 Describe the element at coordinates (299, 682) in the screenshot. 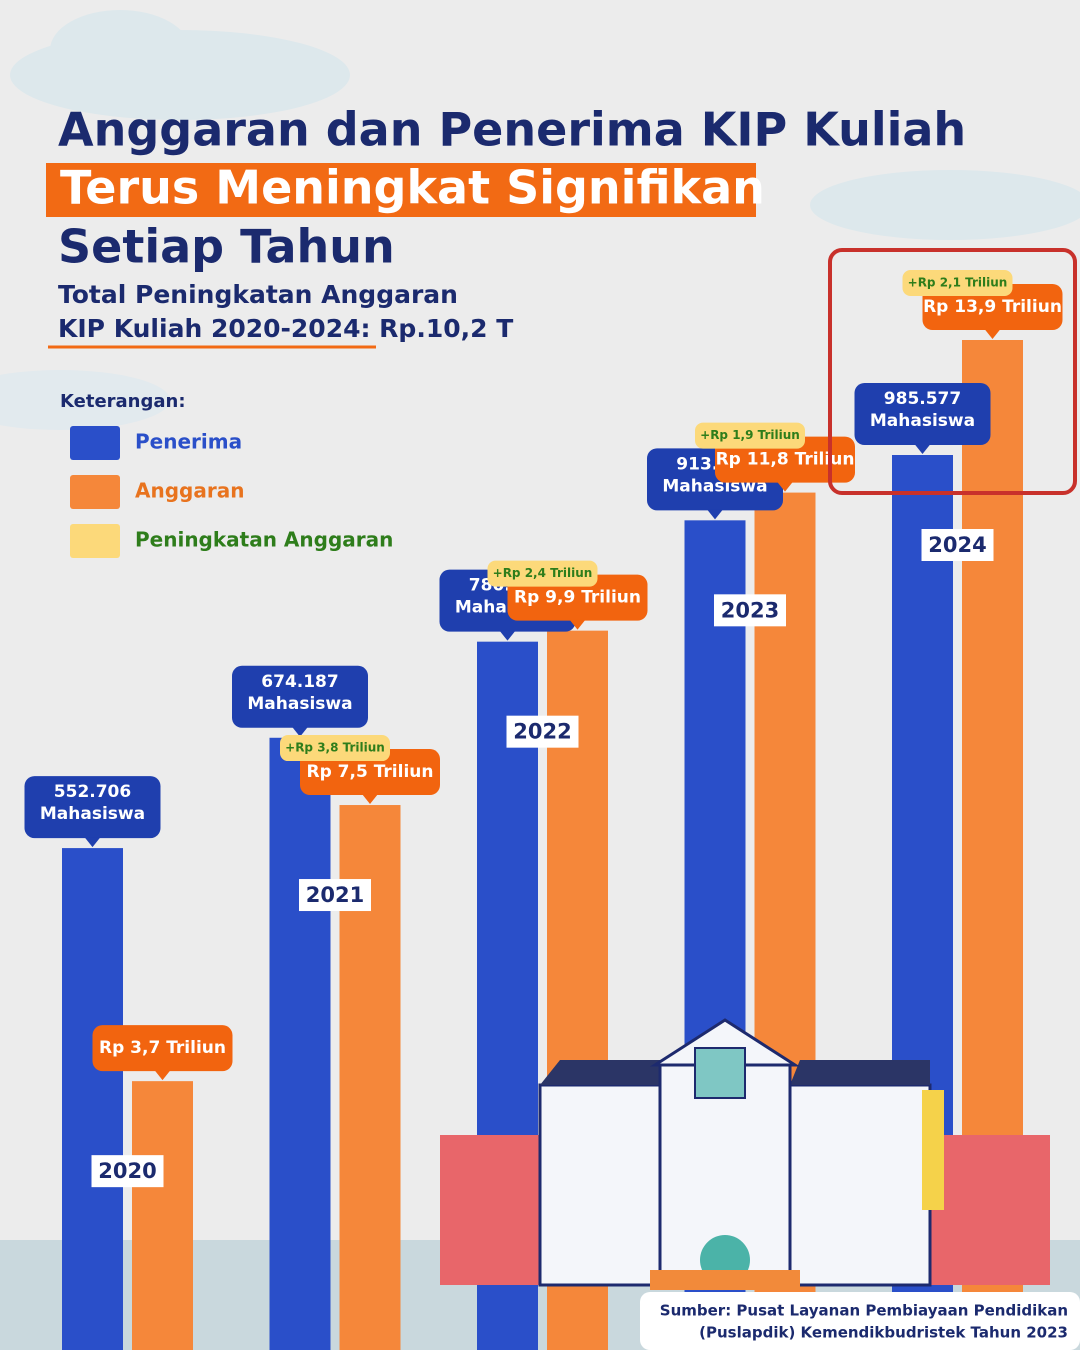

I see `penerima-value-label: 674.187` at that location.